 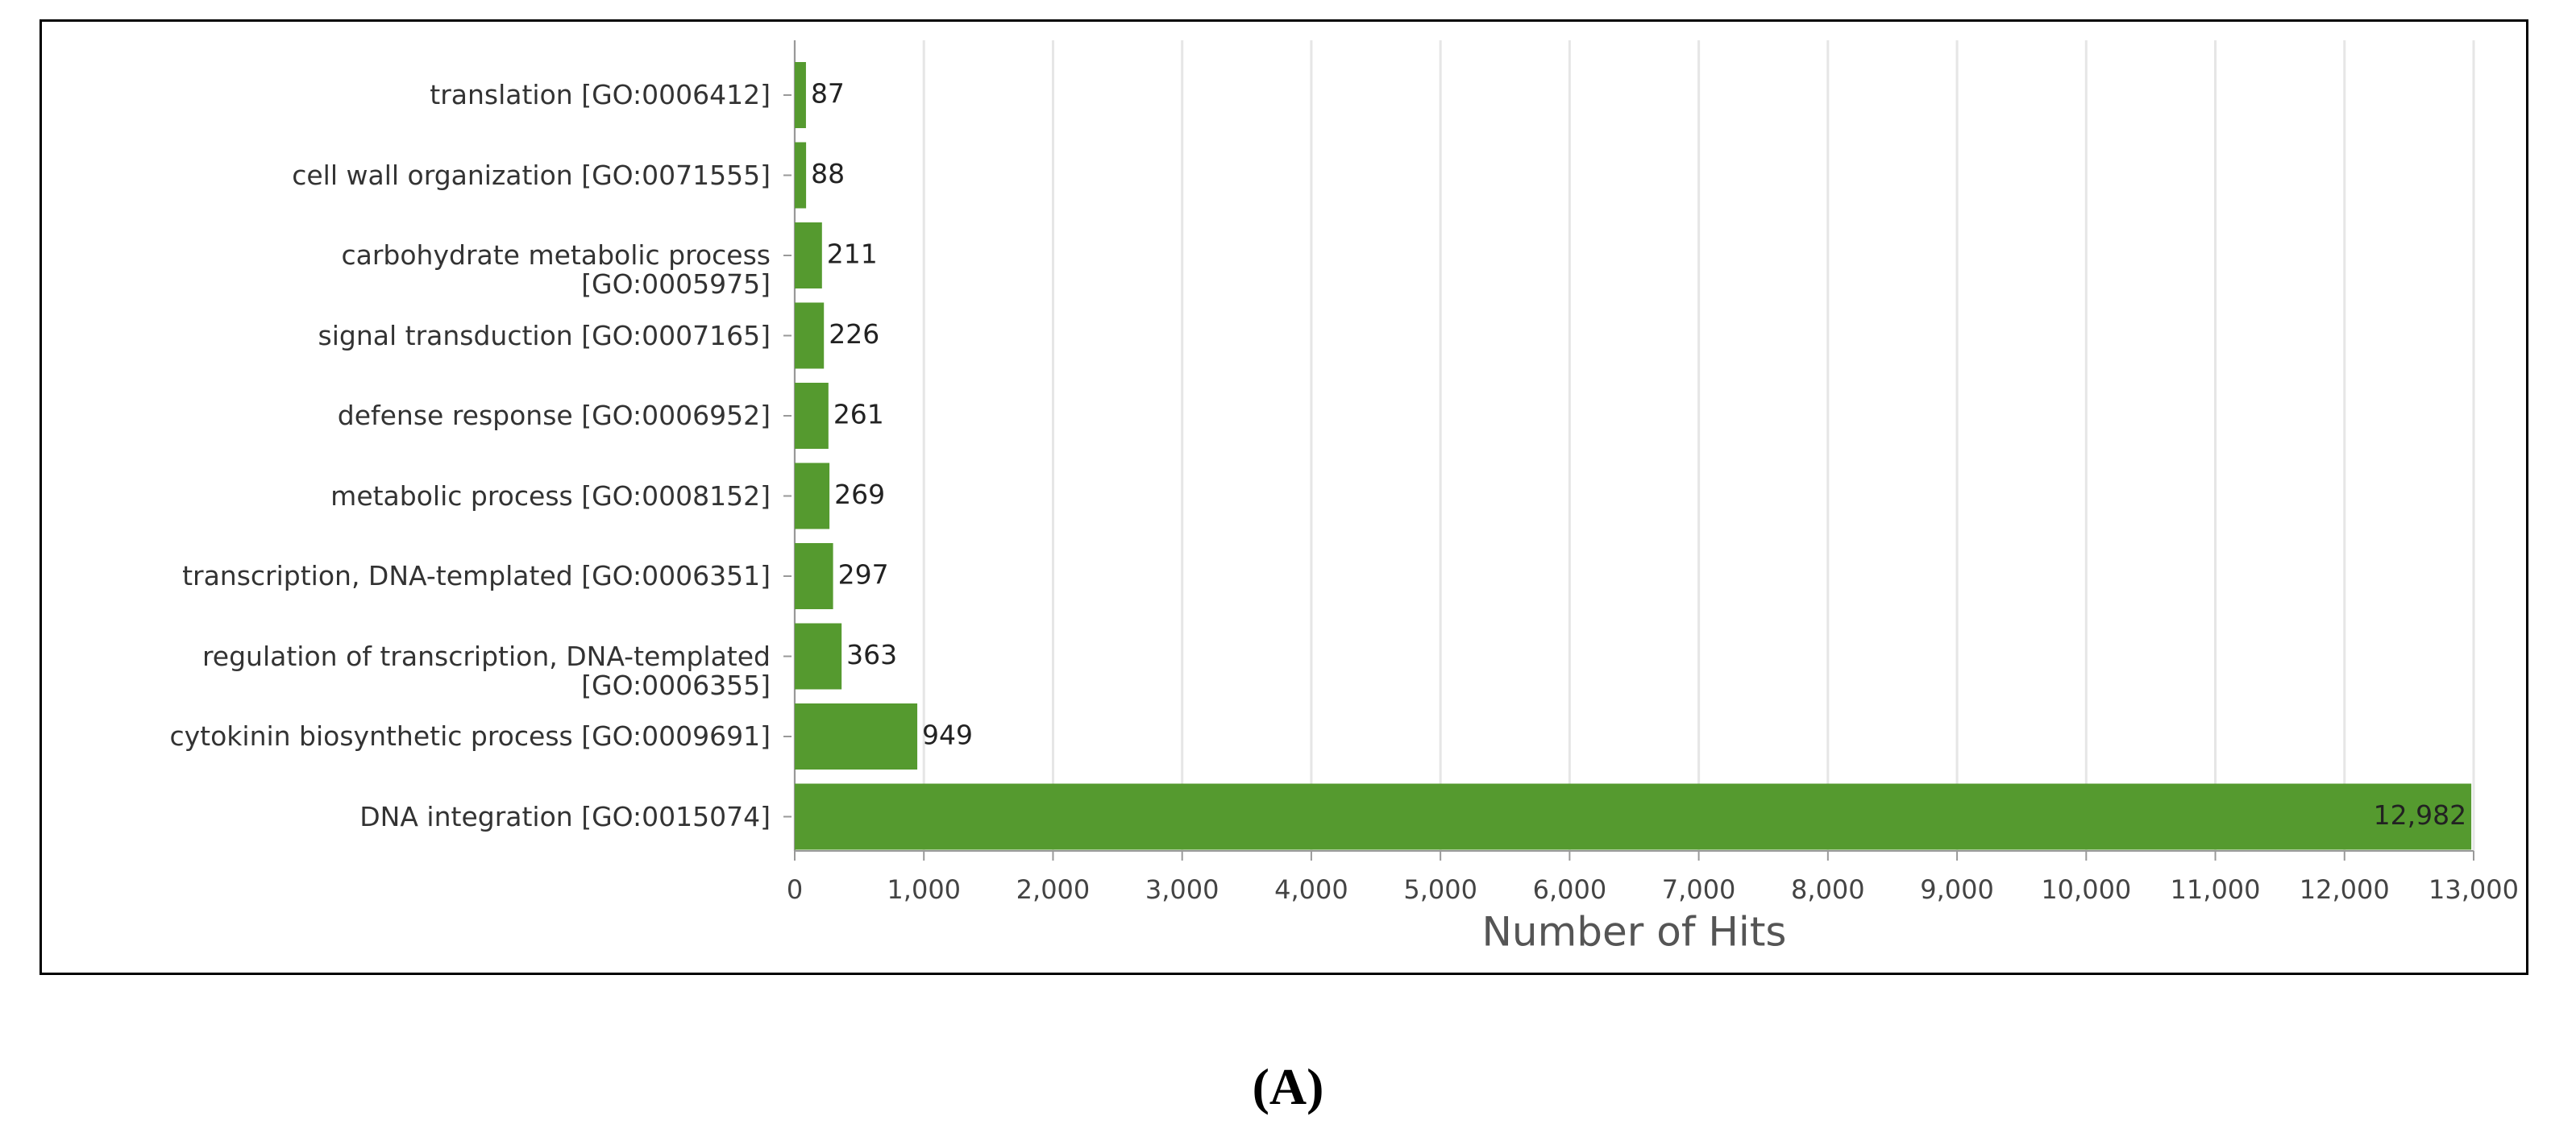 What do you see at coordinates (1311, 889) in the screenshot?
I see `x-tick-label: 4,000` at bounding box center [1311, 889].